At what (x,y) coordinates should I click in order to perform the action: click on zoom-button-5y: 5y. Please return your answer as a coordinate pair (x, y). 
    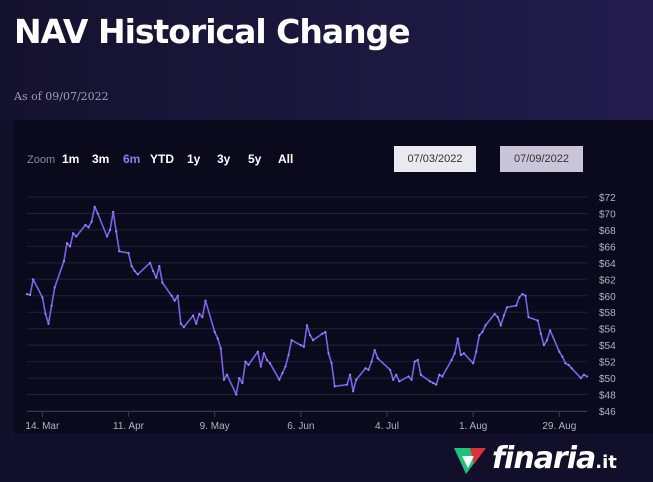
    Looking at the image, I should click on (255, 159).